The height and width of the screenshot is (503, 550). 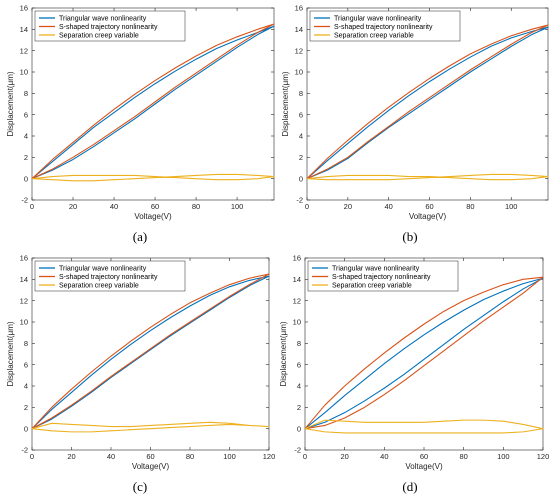 I want to click on panel-caption: (b), so click(x=409, y=236).